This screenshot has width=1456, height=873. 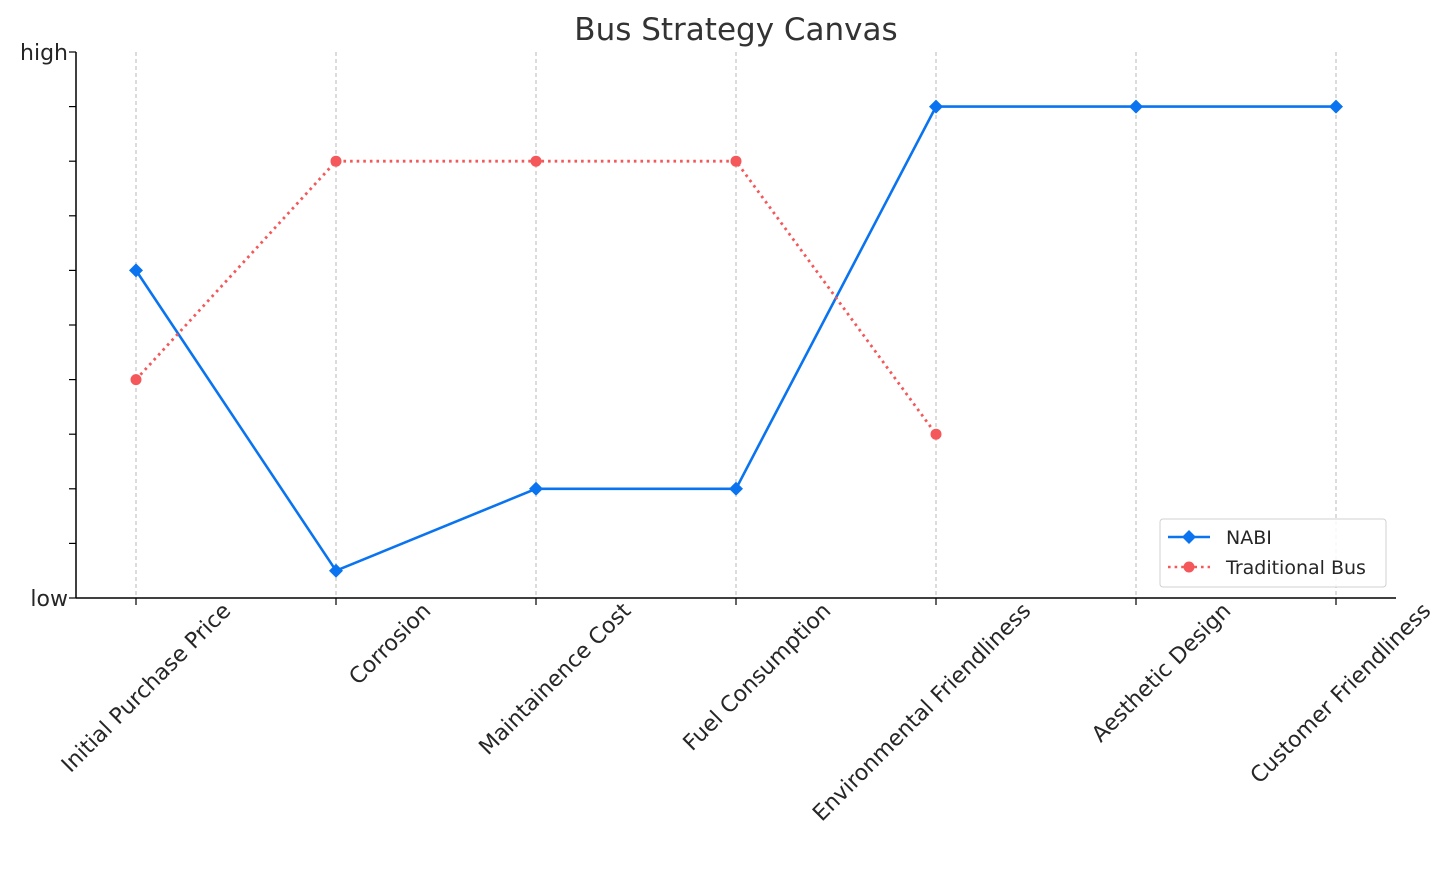 I want to click on y-tick-label-high: high, so click(x=44, y=53).